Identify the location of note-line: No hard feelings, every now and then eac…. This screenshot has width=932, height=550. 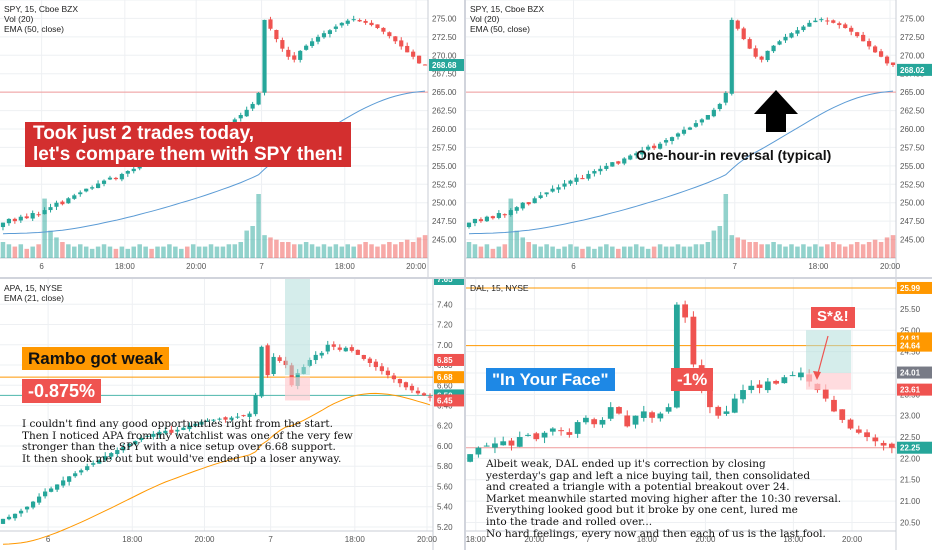
(656, 533).